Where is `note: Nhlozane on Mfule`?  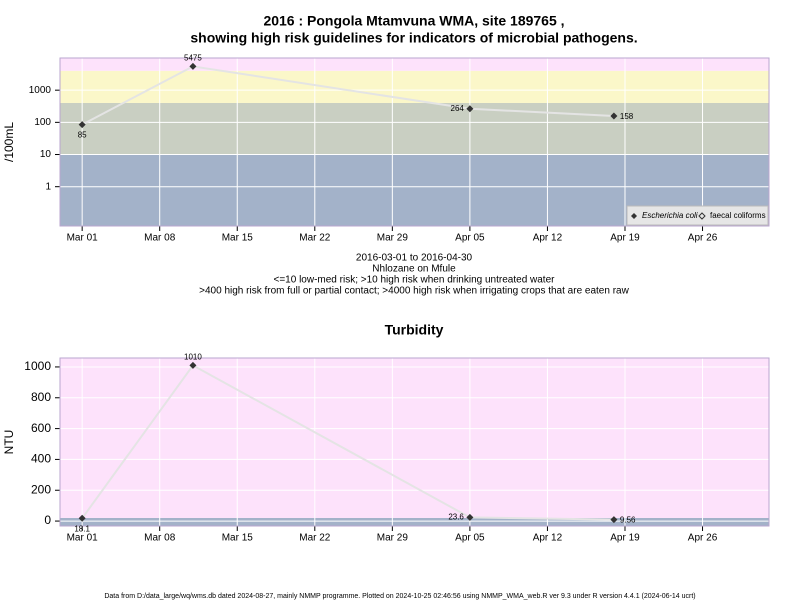 note: Nhlozane on Mfule is located at coordinates (414, 269).